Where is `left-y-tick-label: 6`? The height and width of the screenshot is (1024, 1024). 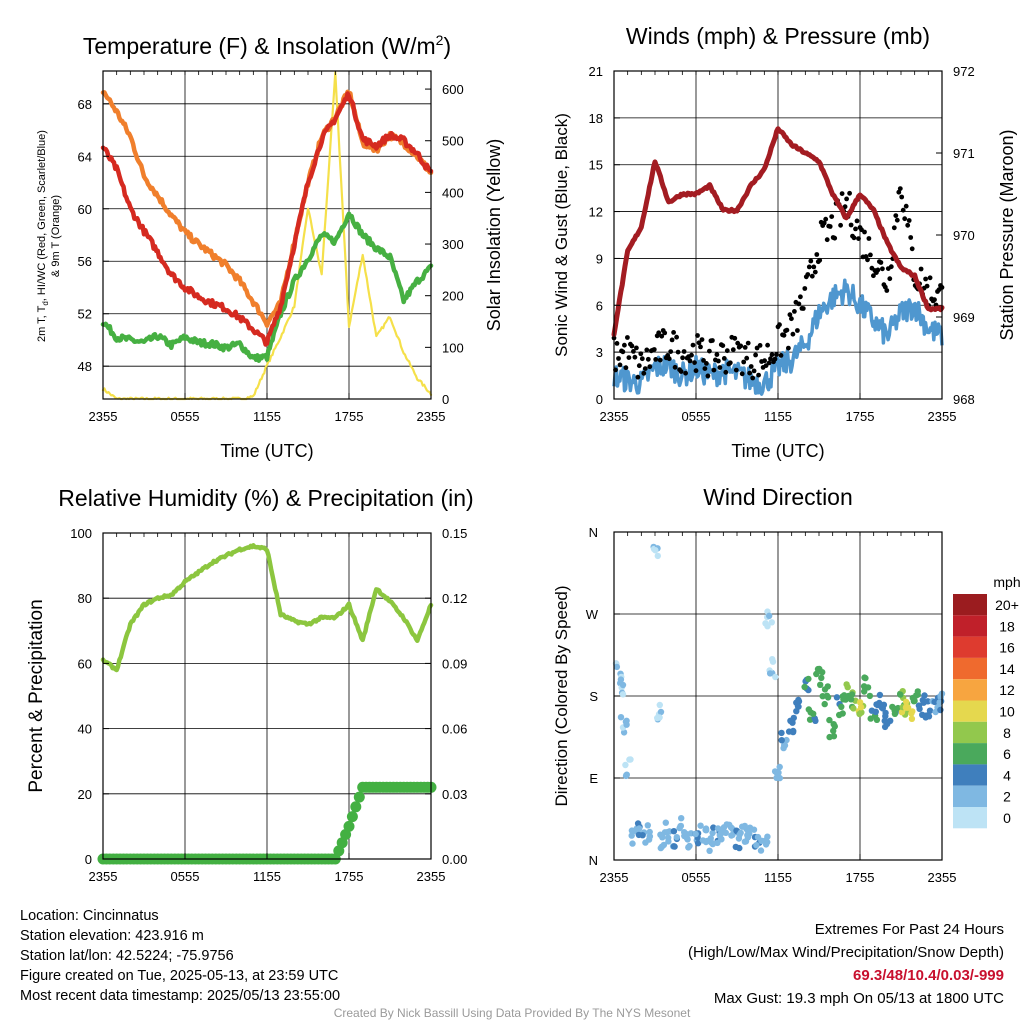 left-y-tick-label: 6 is located at coordinates (599, 305).